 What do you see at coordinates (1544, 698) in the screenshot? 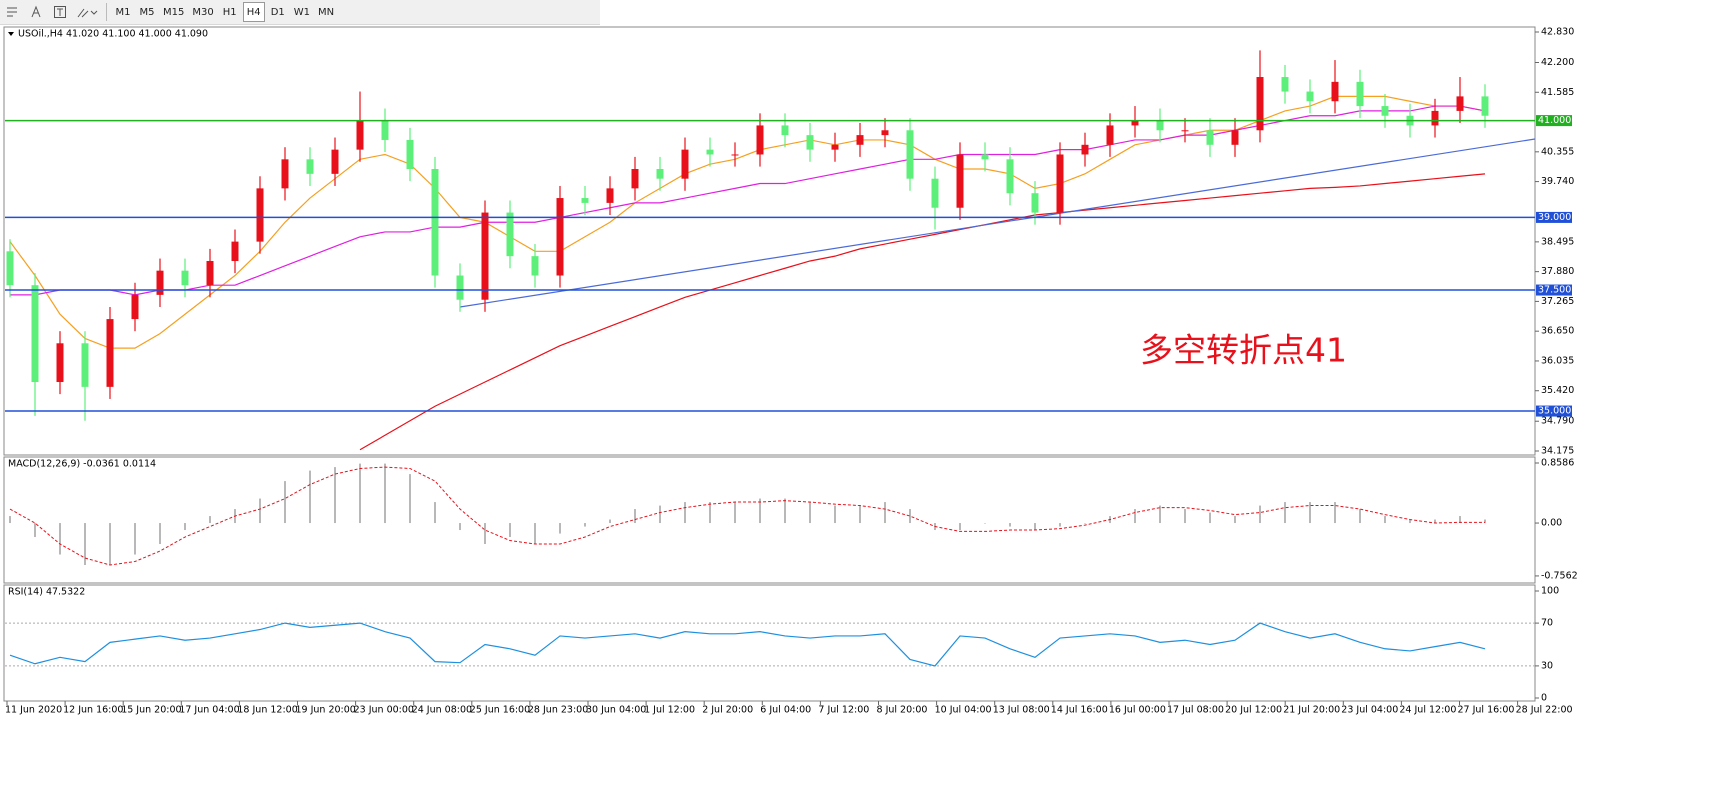
I see `y-tick-label: 0` at bounding box center [1544, 698].